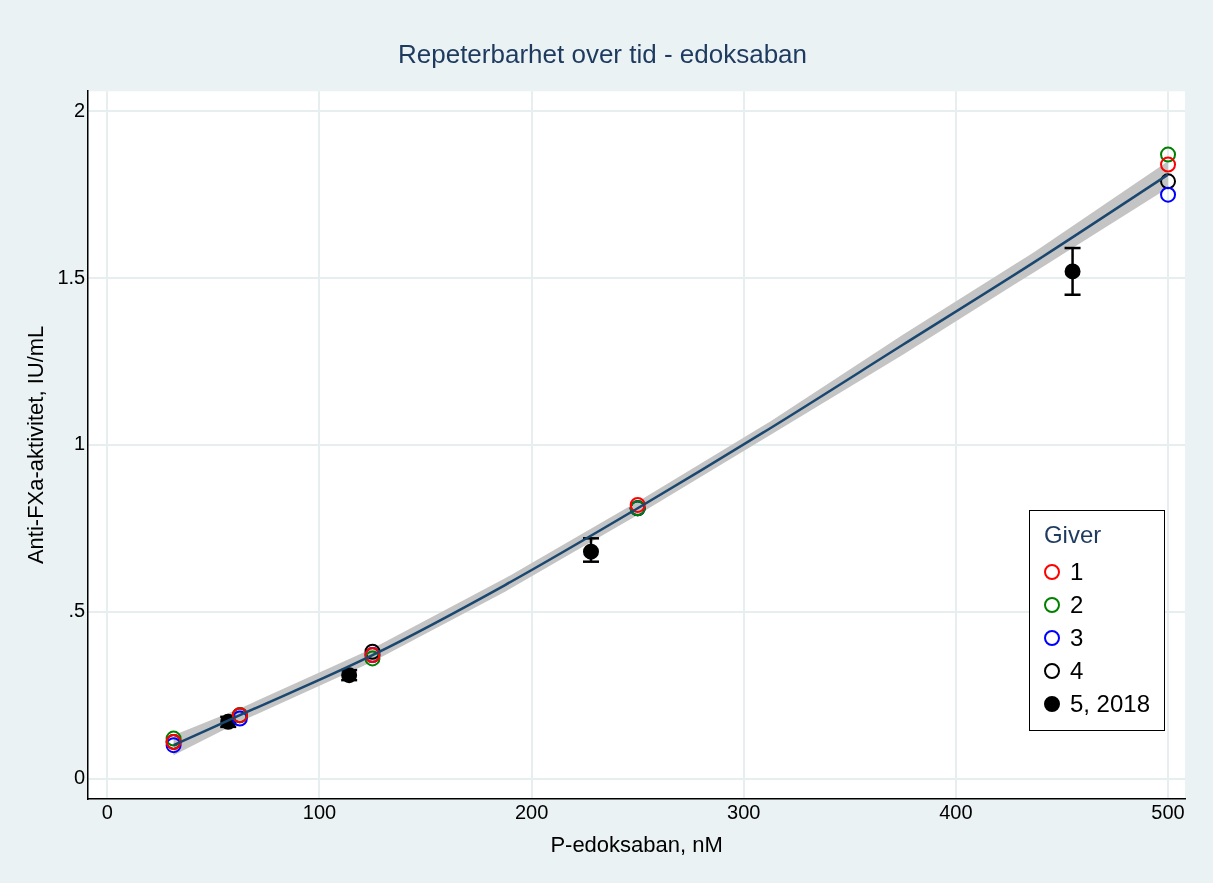  Describe the element at coordinates (77, 610) in the screenshot. I see `y-tick-label: .5` at that location.